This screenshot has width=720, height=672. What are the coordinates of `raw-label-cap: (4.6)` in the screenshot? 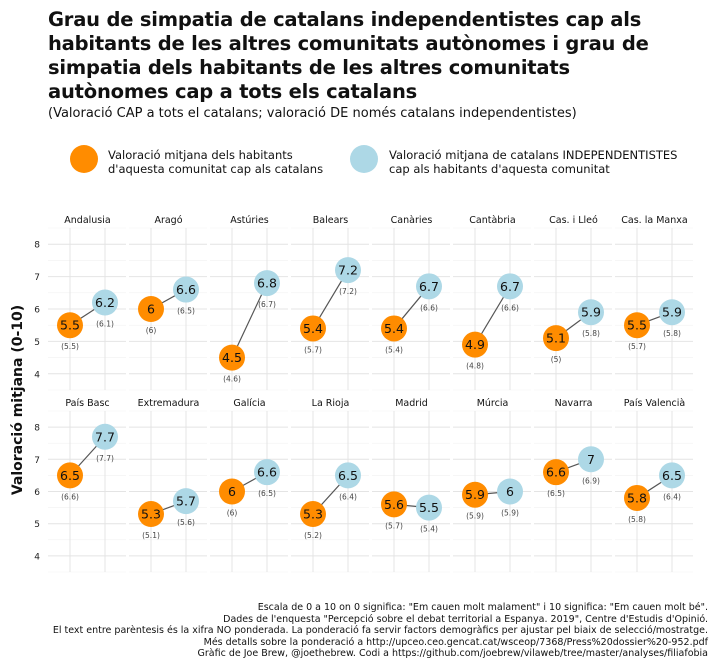 It's located at (232, 379).